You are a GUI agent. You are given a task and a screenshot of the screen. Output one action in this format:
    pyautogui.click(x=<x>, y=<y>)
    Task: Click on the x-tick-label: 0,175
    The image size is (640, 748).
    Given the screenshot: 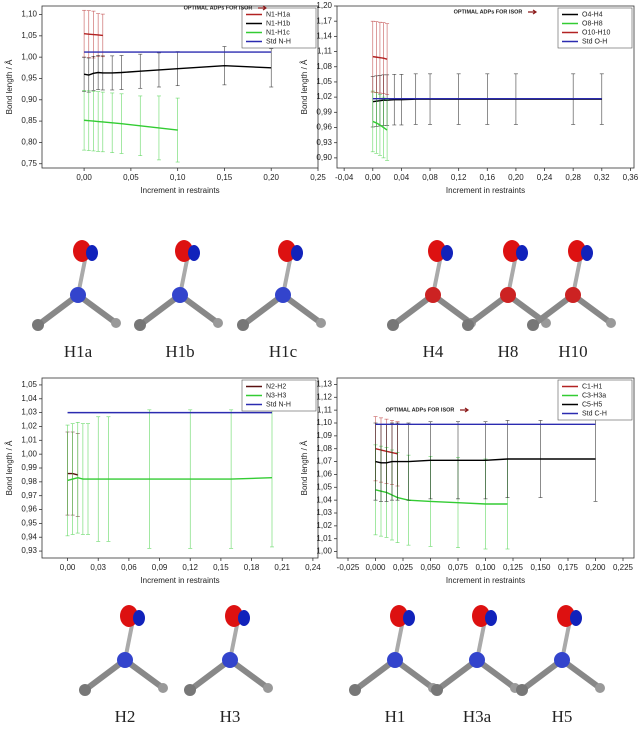 What is the action you would take?
    pyautogui.click(x=568, y=567)
    